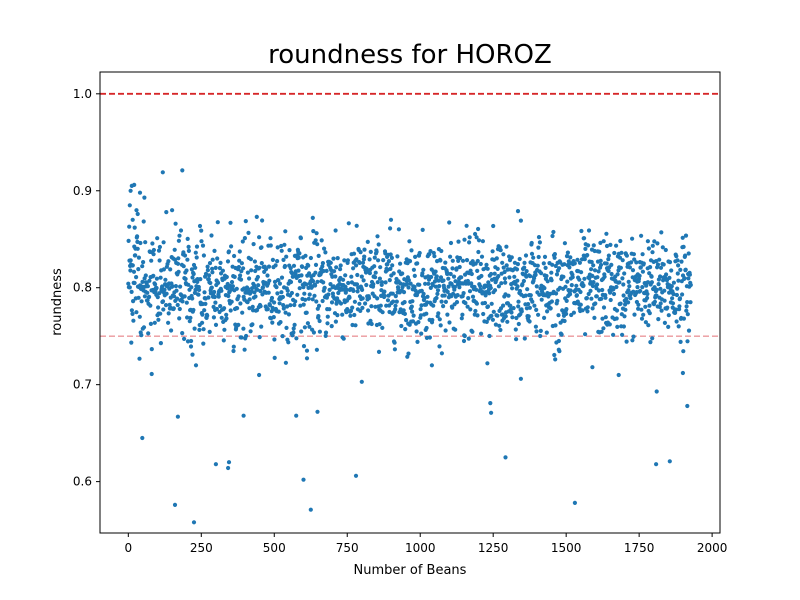  What do you see at coordinates (82, 94) in the screenshot?
I see `y-tick-label: 1.0` at bounding box center [82, 94].